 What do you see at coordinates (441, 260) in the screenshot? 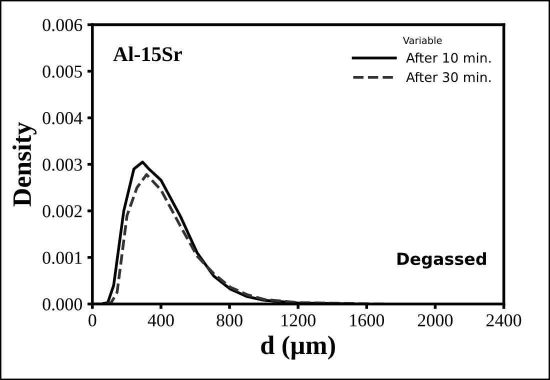
I see `annotation: Degassed` at bounding box center [441, 260].